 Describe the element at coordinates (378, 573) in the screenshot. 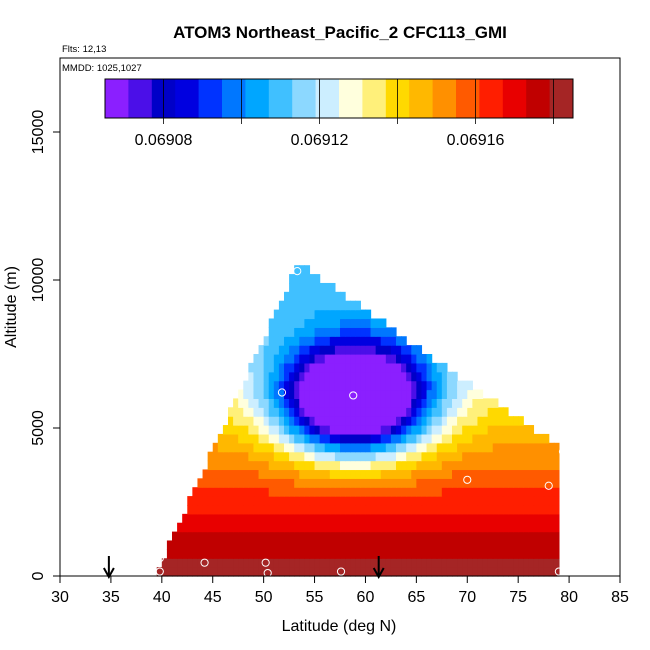

I see `flight-arrow-head` at that location.